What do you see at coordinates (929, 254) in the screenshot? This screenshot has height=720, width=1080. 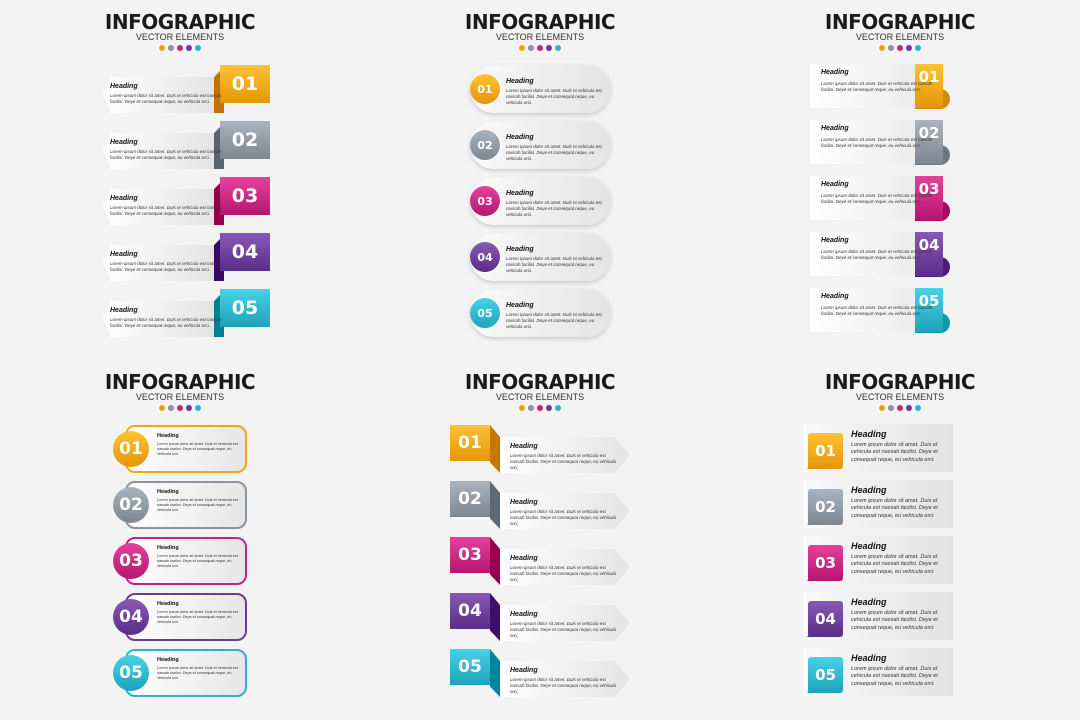 I see `number-tab: 04` at bounding box center [929, 254].